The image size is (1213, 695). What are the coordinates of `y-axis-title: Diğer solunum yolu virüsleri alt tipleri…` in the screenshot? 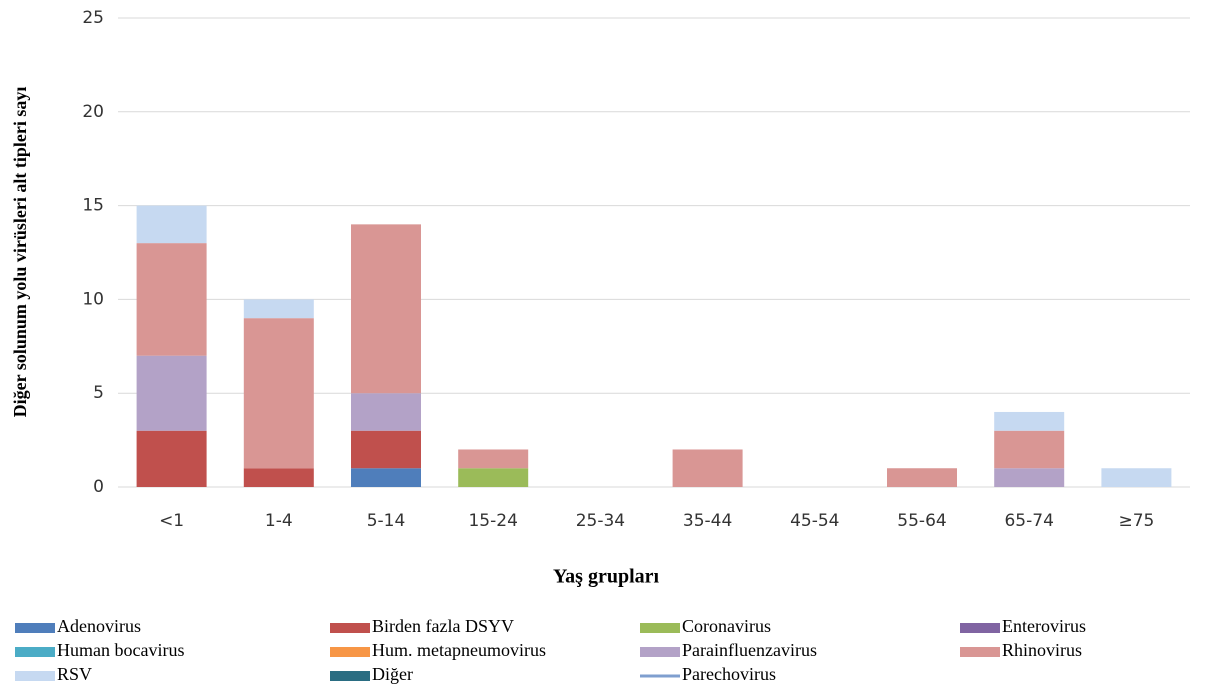 It's located at (20, 252).